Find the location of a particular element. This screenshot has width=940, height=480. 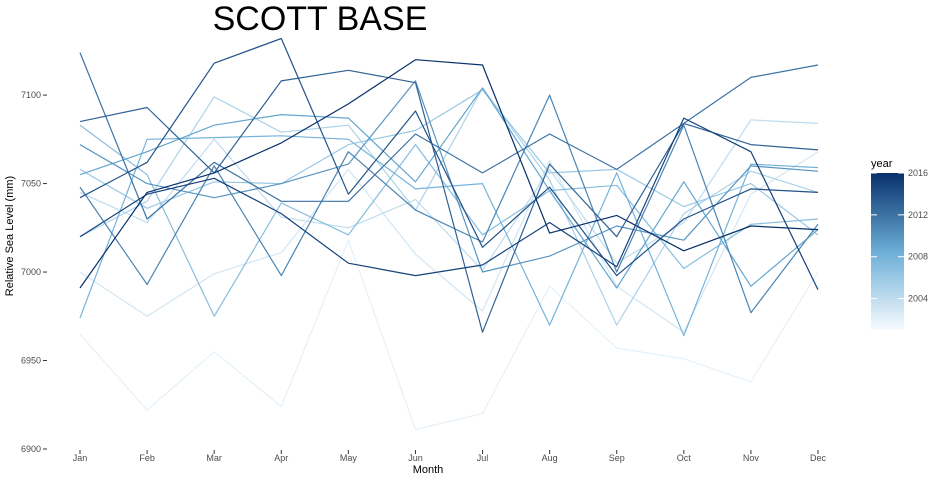

x-axis-label: Month is located at coordinates (428, 470).